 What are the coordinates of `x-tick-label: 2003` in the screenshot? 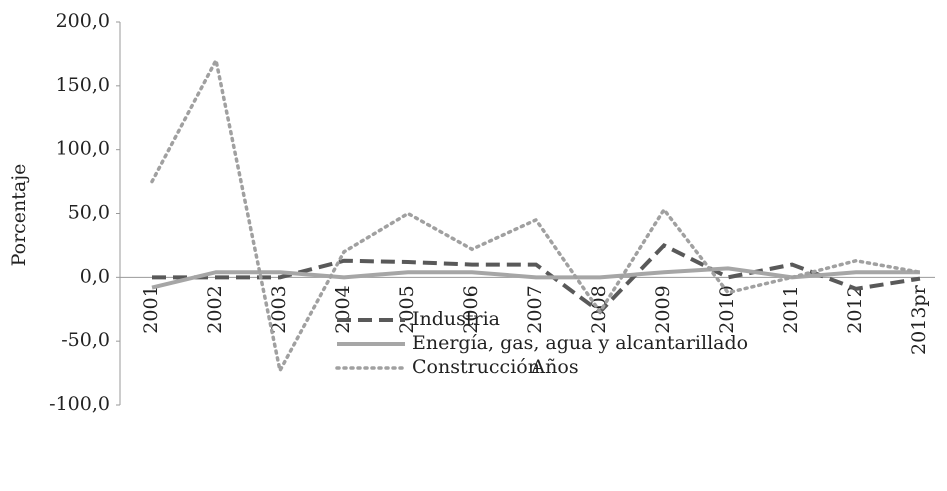 It's located at (279, 309).